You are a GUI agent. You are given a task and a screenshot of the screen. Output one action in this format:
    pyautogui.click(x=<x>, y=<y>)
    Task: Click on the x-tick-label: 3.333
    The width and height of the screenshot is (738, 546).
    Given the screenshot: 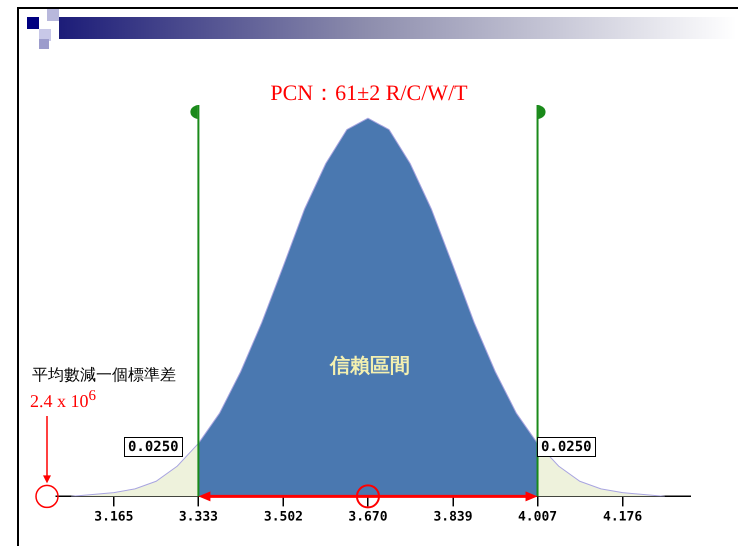 What is the action you would take?
    pyautogui.click(x=198, y=517)
    